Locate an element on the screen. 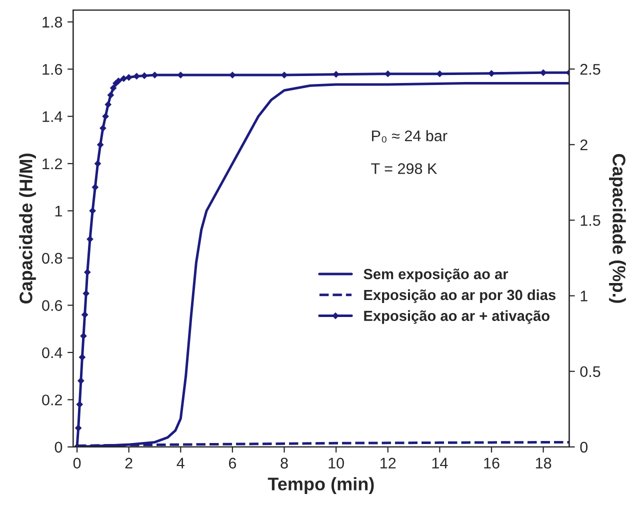 This screenshot has width=636, height=505. x-tick-label: 0 is located at coordinates (77, 463).